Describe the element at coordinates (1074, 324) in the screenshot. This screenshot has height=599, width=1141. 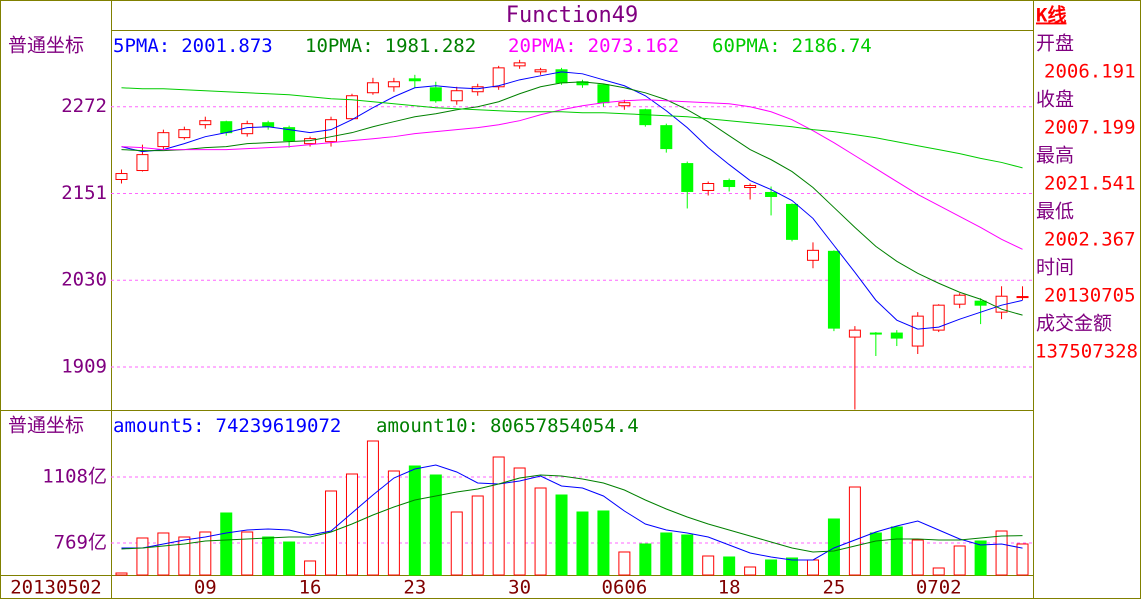
I see `info-label: 成交金额` at that location.